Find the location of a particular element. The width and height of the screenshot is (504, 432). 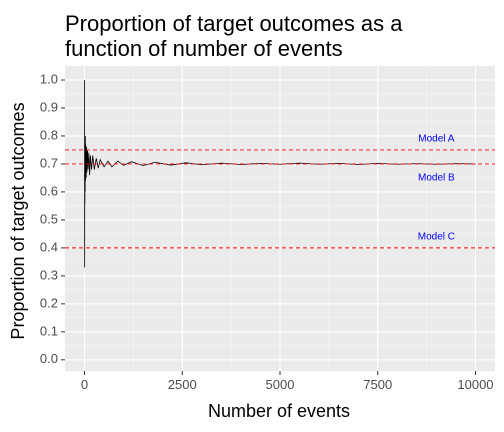

x-tick-label: 5000 is located at coordinates (280, 384).